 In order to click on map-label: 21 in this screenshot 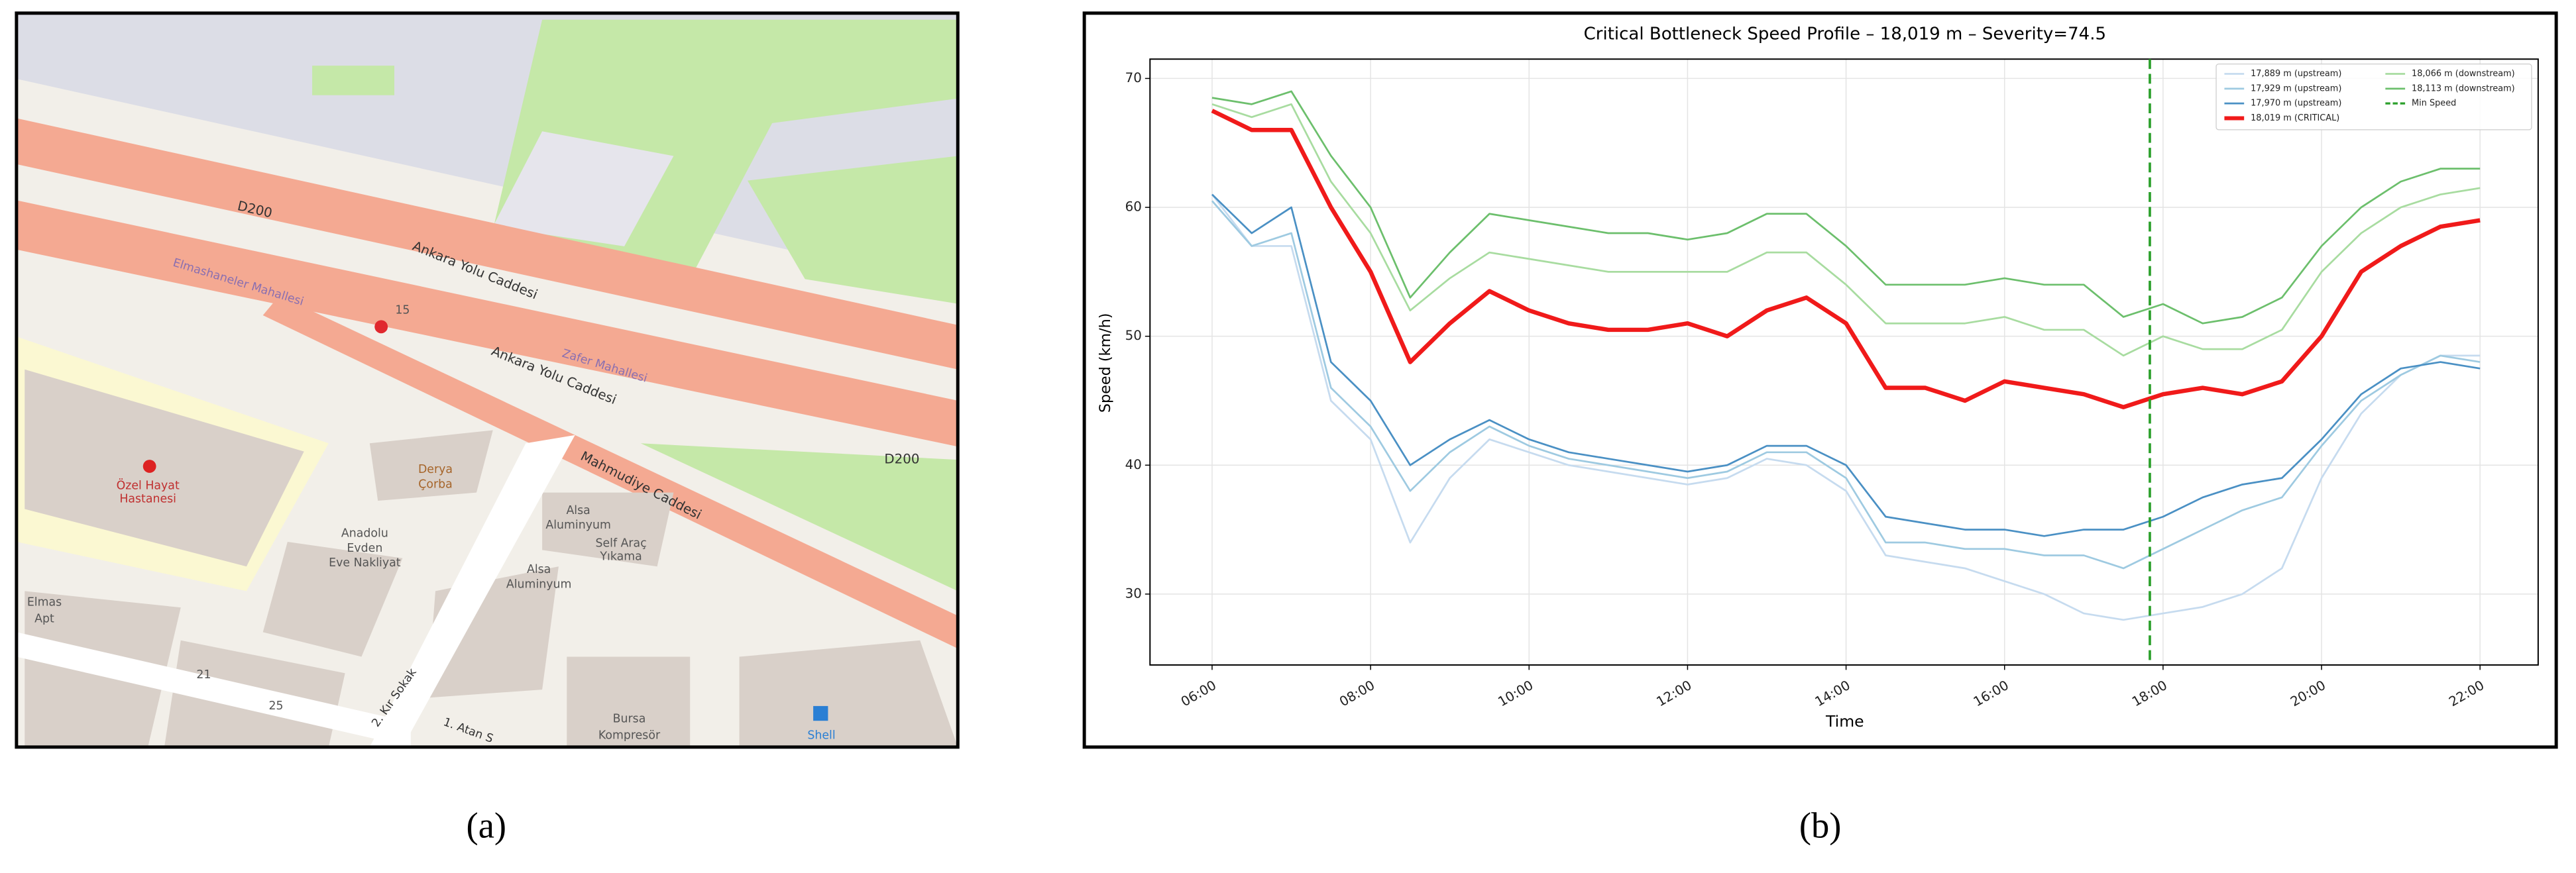, I will do `click(203, 675)`.